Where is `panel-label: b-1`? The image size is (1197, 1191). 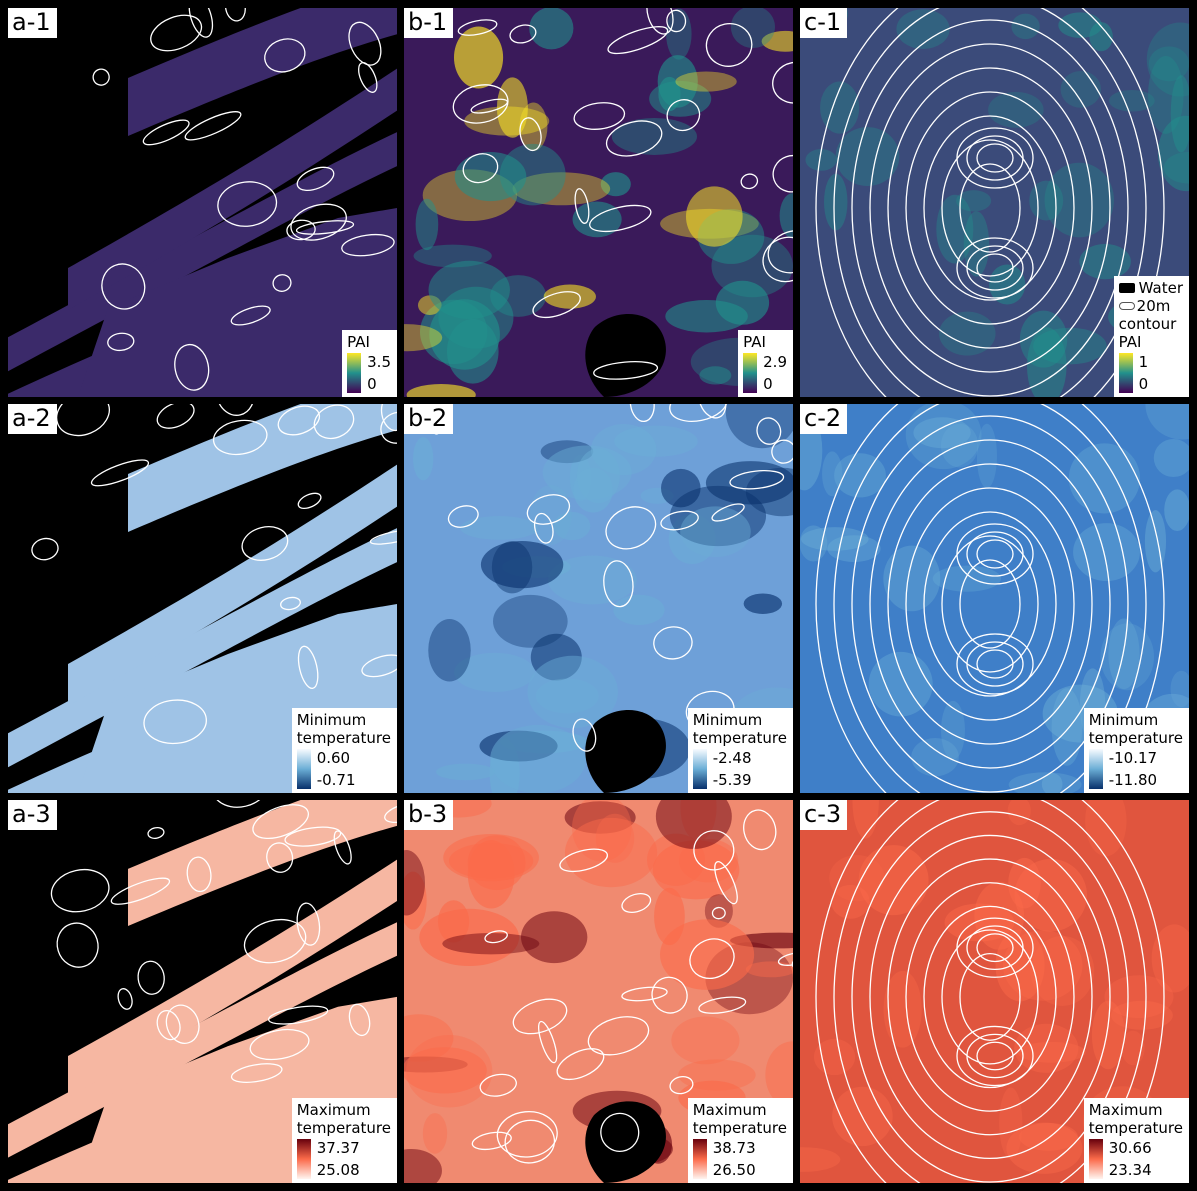
panel-label: b-1 is located at coordinates (428, 23).